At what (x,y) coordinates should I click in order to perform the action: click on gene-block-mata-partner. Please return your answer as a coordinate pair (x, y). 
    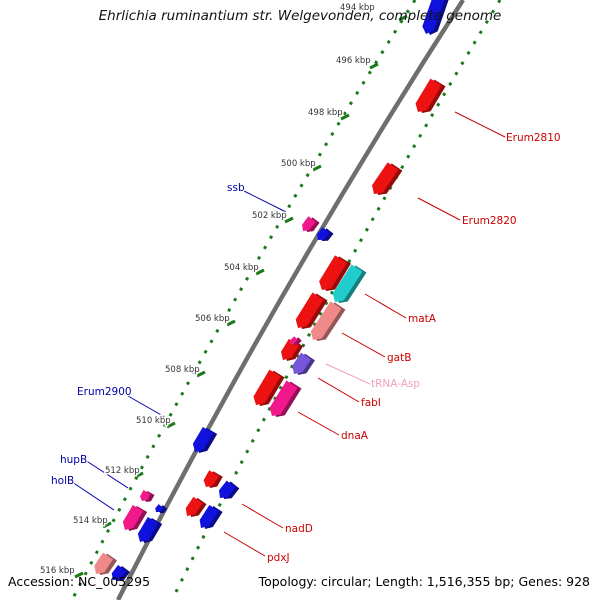
    Looking at the image, I should click on (349, 283).